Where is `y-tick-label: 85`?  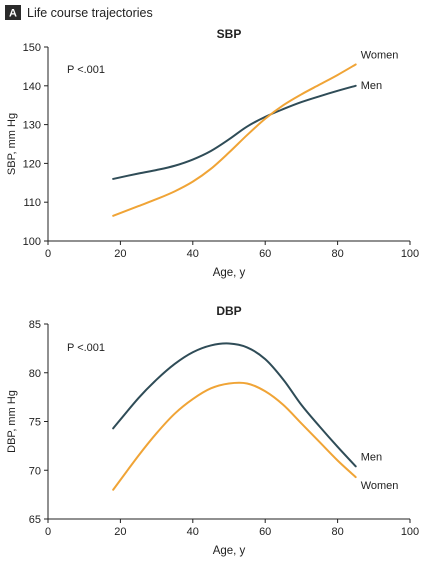
y-tick-label: 85 is located at coordinates (35, 325).